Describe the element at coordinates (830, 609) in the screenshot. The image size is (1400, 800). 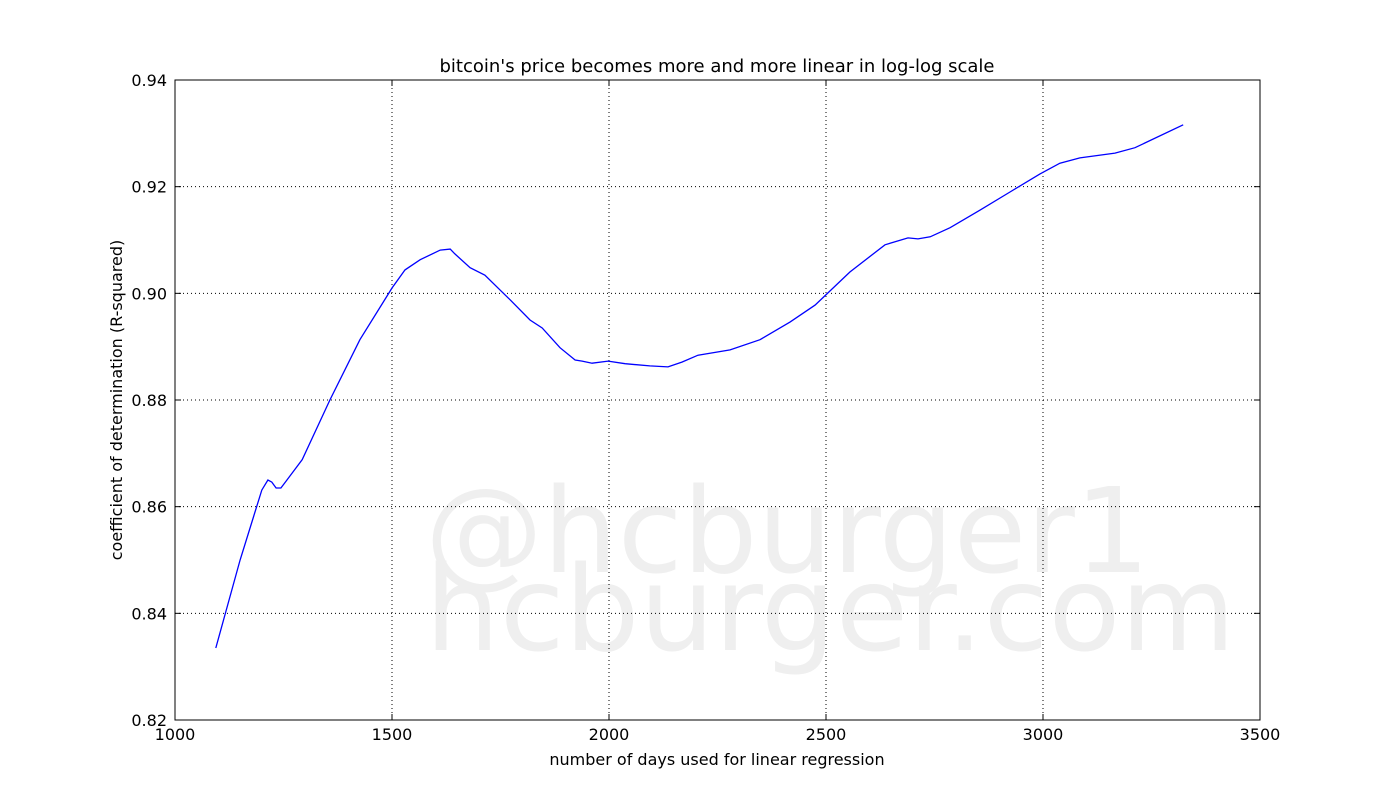
I see `watermark: hcburger.com` at that location.